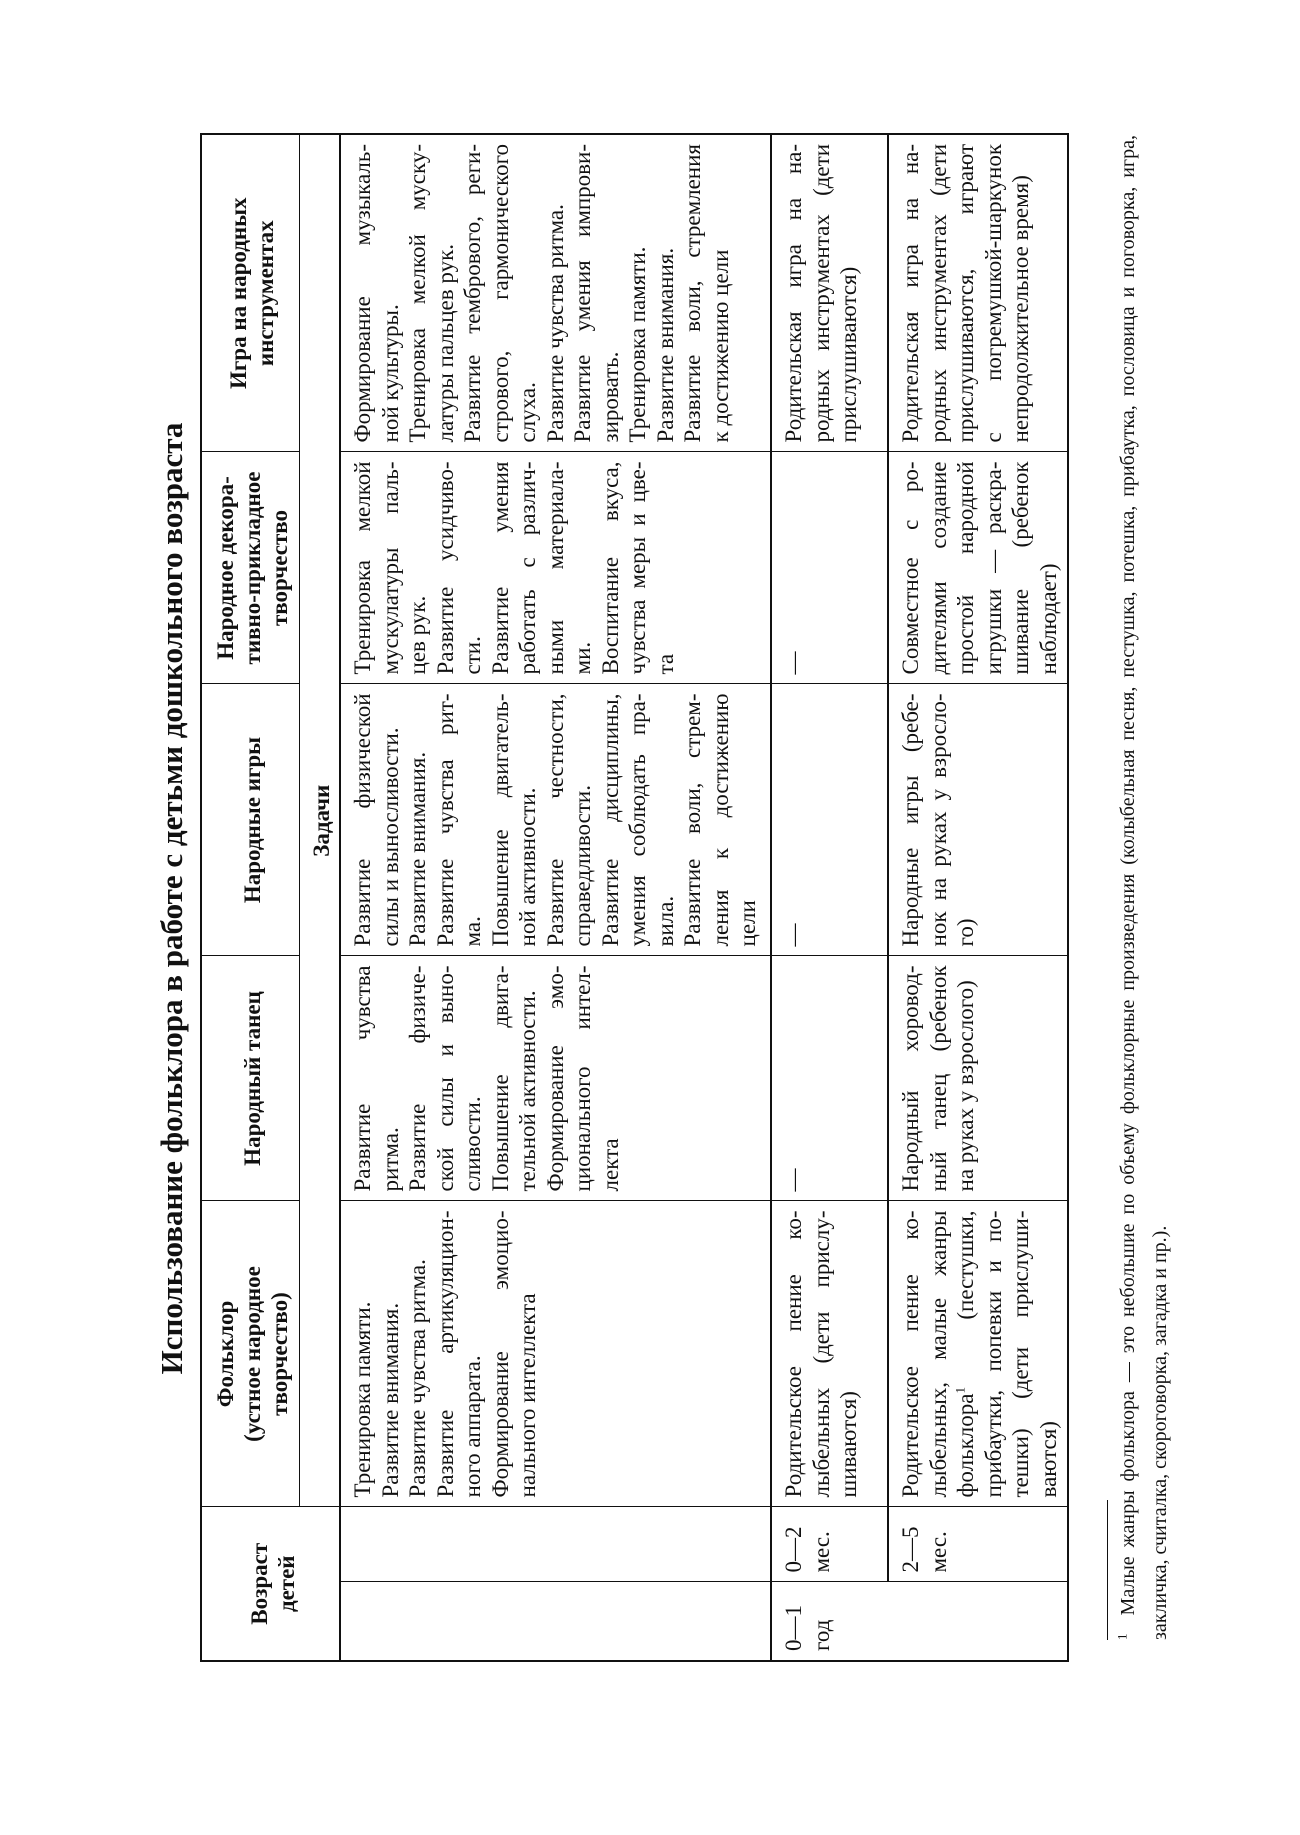 The image size is (1300, 1835). Describe the element at coordinates (910, 1078) in the screenshot. I see `cell-text-line: Народный хоровод-` at that location.